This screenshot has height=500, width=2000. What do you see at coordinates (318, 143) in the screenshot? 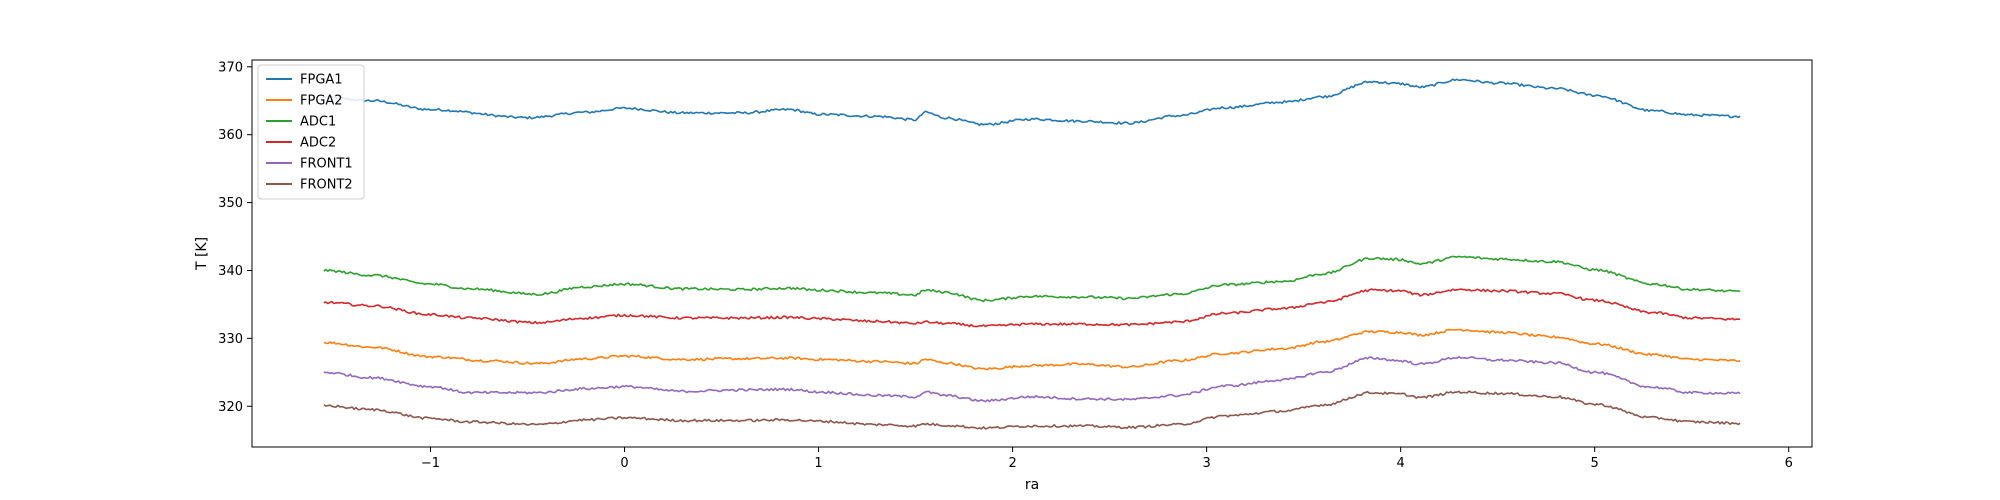
I see `legend-label-adc2: ADC2` at bounding box center [318, 143].